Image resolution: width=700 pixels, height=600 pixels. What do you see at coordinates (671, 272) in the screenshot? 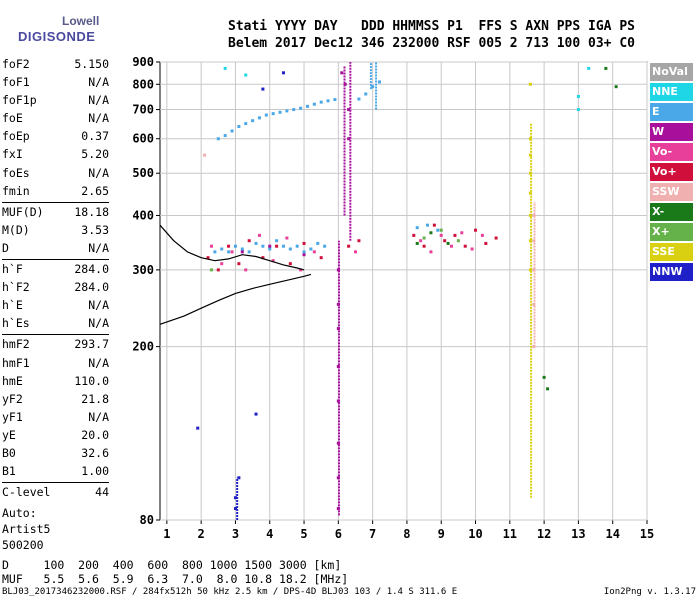
I see `legend-item: NNW` at bounding box center [671, 272].